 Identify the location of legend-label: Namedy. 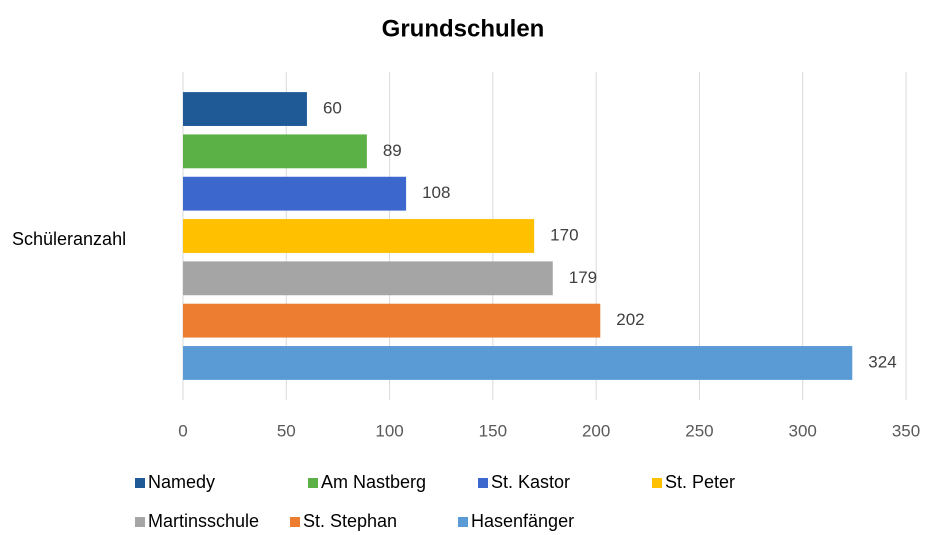
(181, 482).